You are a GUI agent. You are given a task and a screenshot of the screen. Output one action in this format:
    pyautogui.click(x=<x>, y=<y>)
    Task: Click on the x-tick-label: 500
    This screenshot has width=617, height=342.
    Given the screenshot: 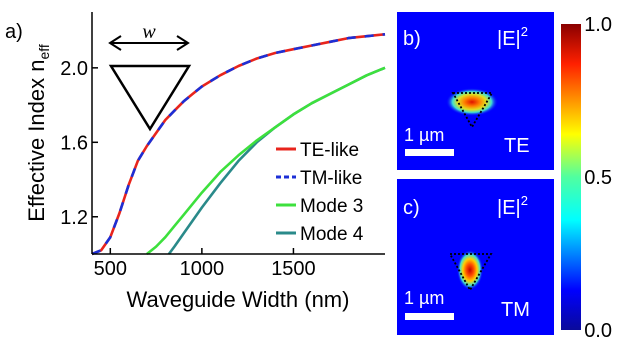 What is the action you would take?
    pyautogui.click(x=110, y=269)
    